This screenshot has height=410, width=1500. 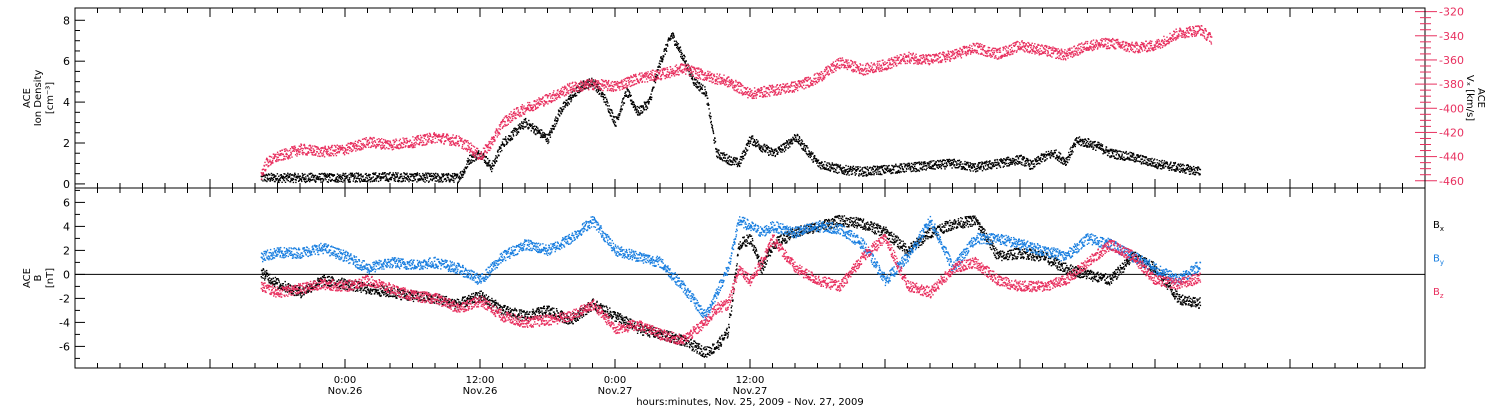 I want to click on right-y-tick-label: -420, so click(x=1451, y=132).